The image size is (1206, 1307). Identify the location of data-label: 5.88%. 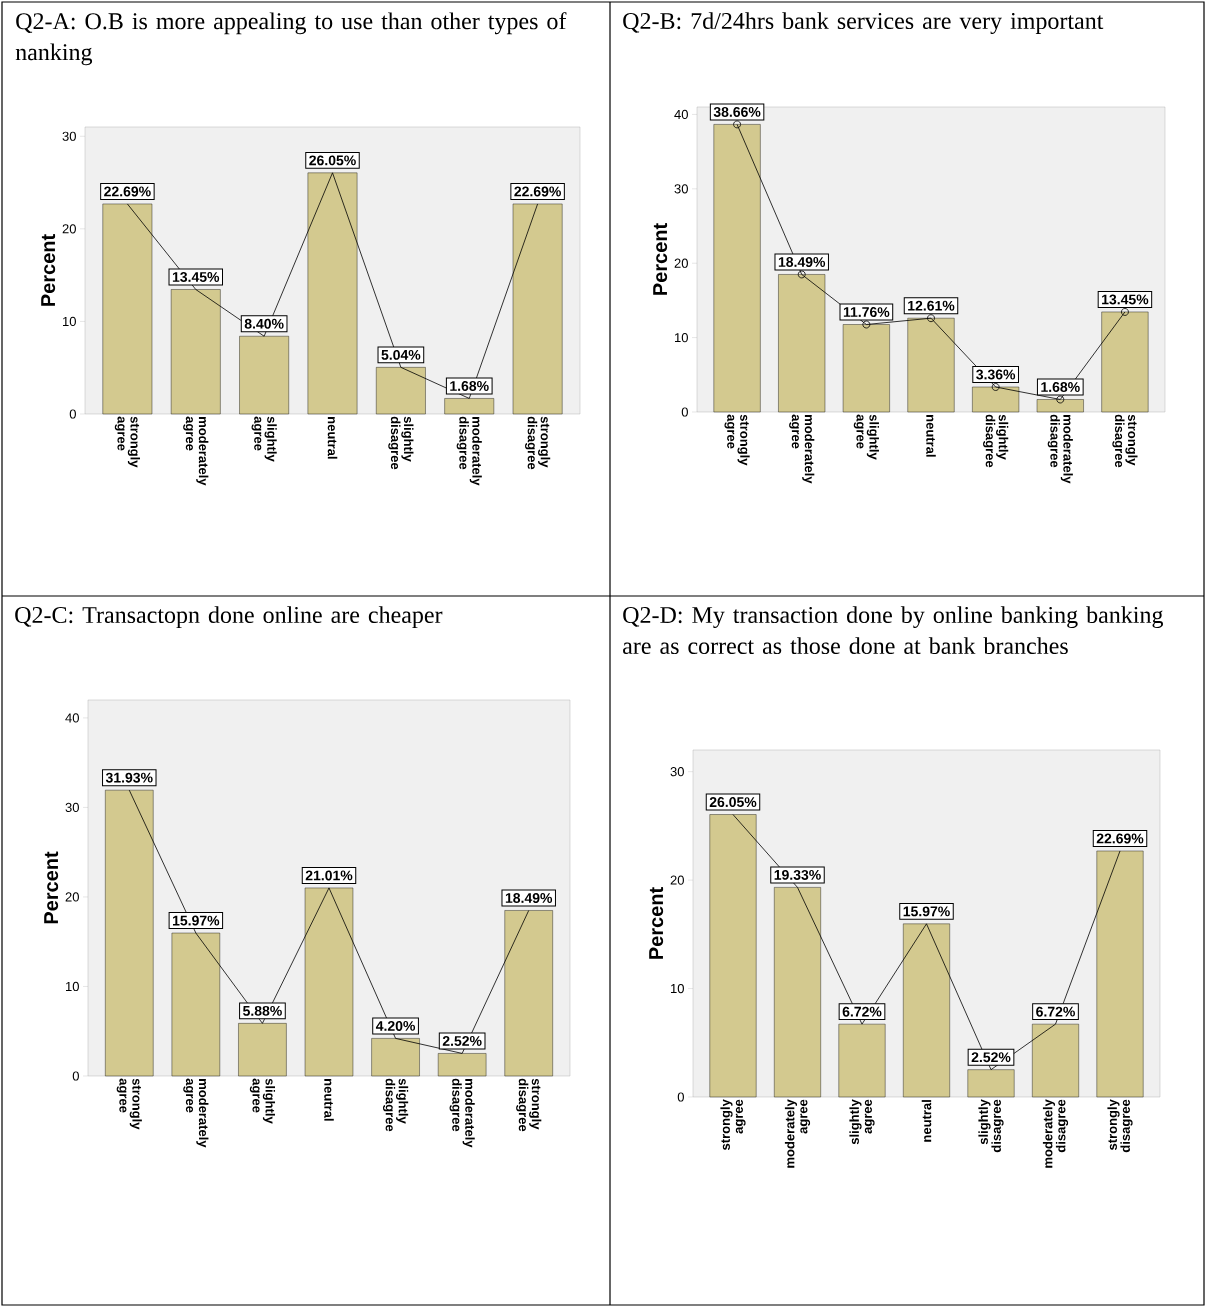
(262, 1010).